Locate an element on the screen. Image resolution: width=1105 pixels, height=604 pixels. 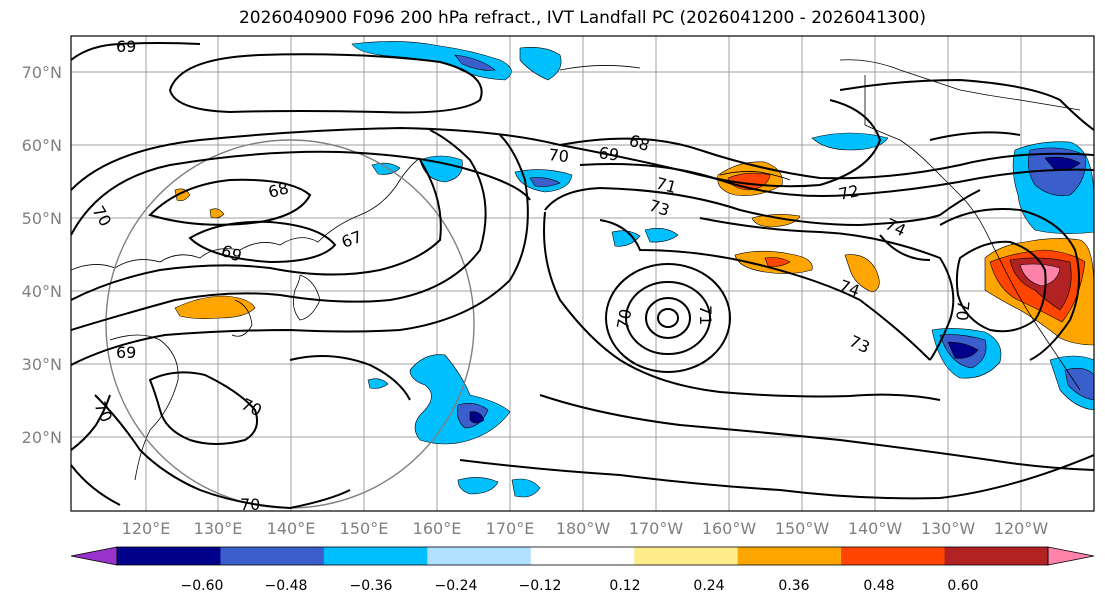
lon-label: 160°E is located at coordinates (437, 528).